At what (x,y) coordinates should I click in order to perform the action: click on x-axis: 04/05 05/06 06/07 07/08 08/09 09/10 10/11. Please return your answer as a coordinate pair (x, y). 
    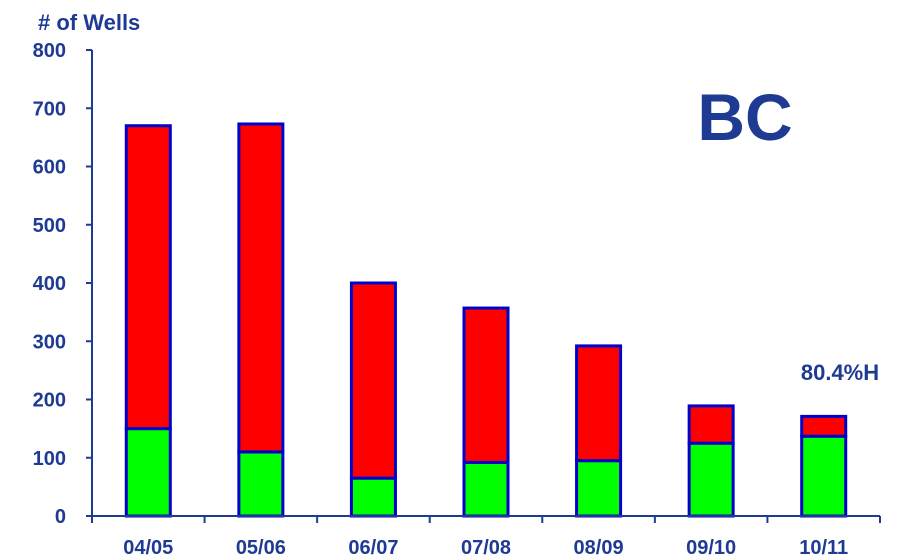
    Looking at the image, I should click on (486, 537).